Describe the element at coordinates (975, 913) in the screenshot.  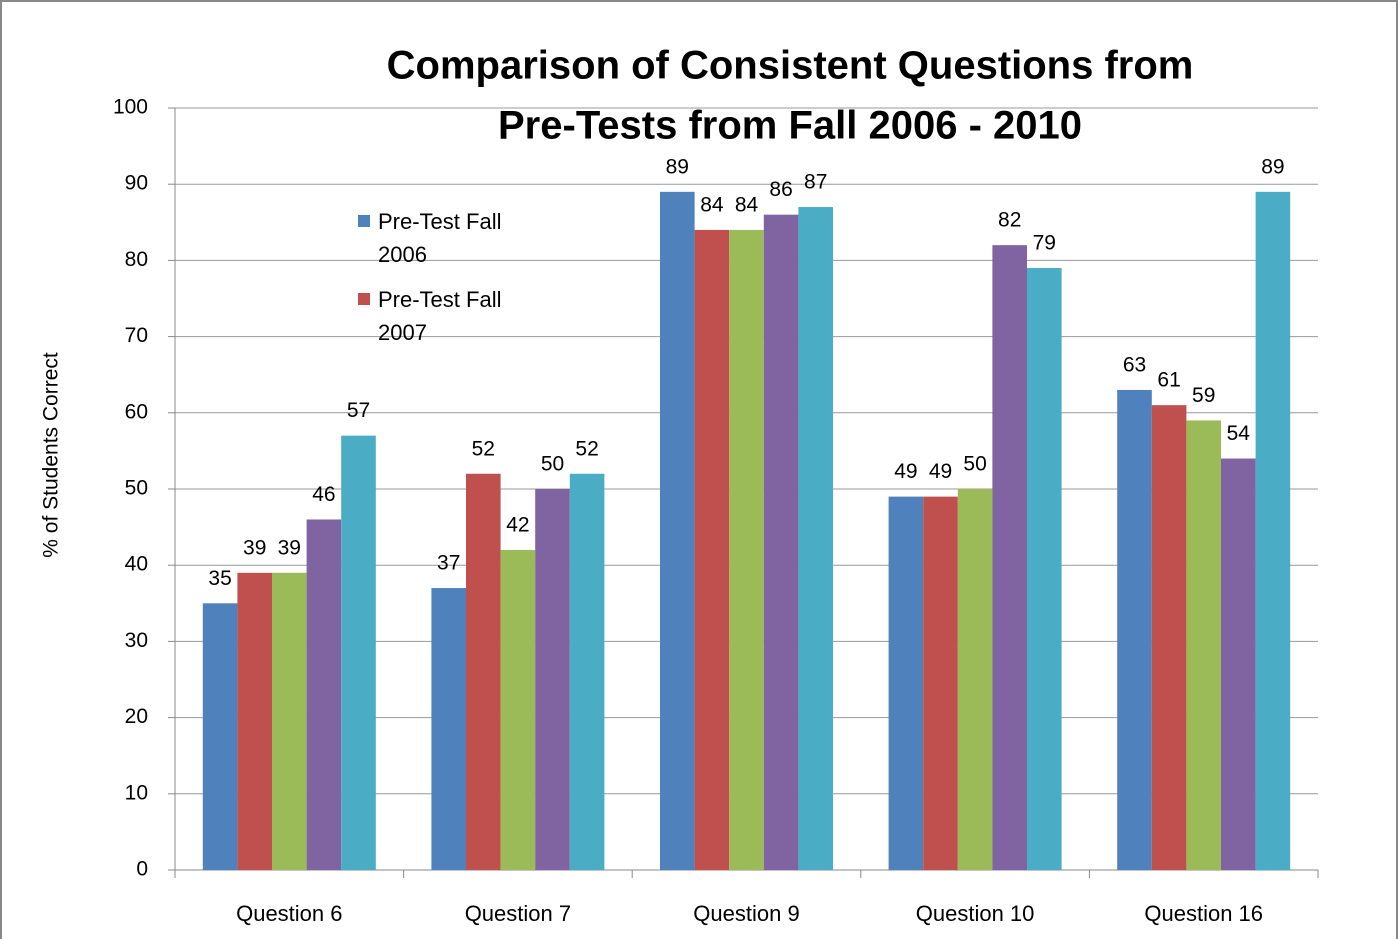
I see `x-tick-label: Question 10` at that location.